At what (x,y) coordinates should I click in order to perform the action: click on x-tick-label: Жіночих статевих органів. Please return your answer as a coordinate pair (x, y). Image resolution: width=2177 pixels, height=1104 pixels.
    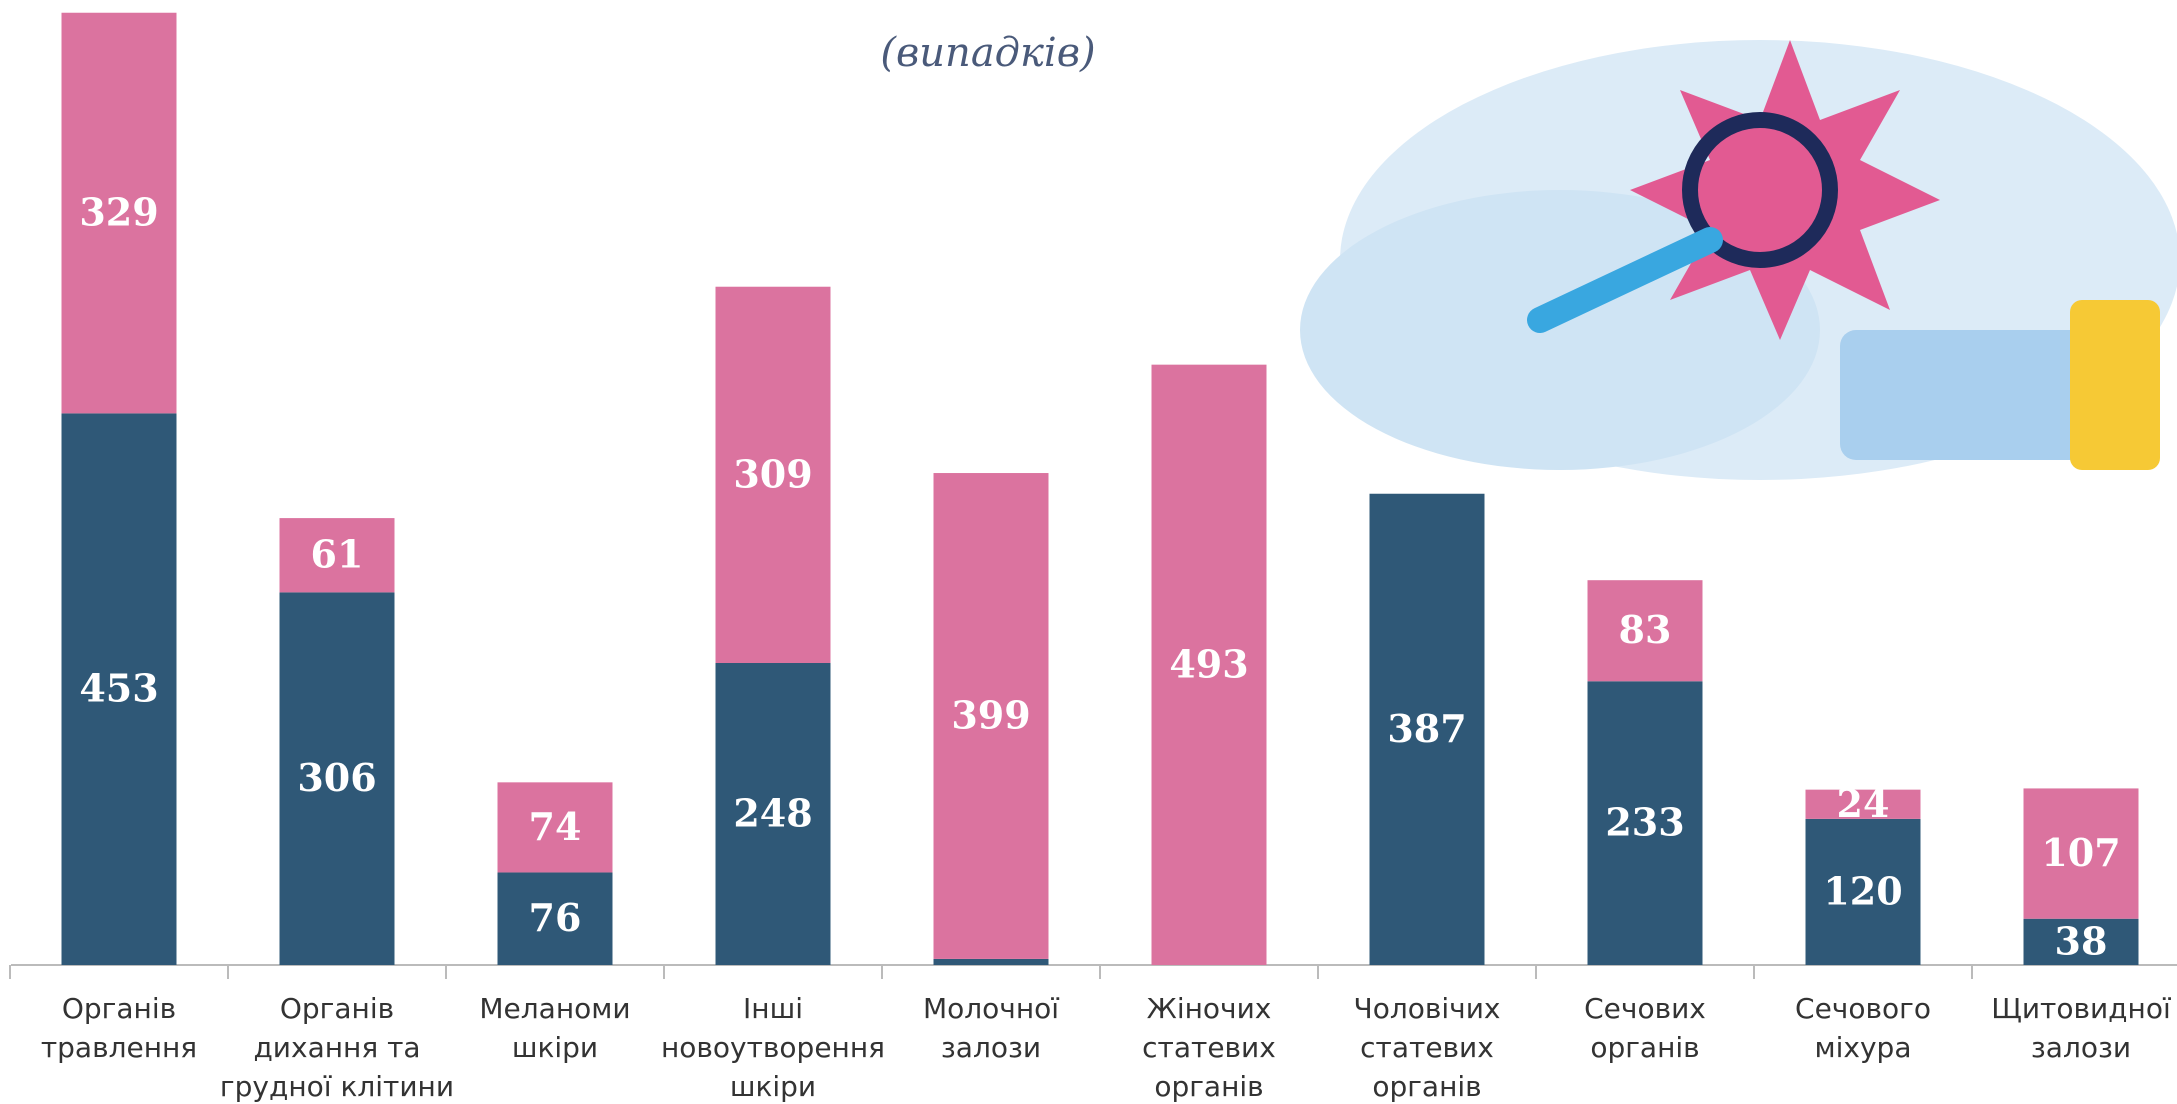
    Looking at the image, I should click on (1209, 1047).